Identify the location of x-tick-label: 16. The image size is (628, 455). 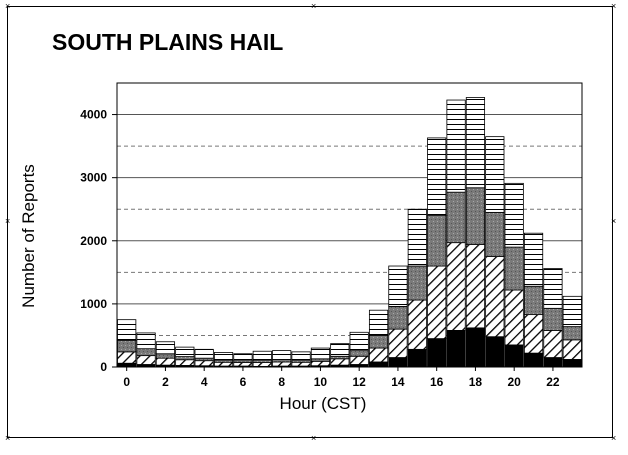
(437, 382).